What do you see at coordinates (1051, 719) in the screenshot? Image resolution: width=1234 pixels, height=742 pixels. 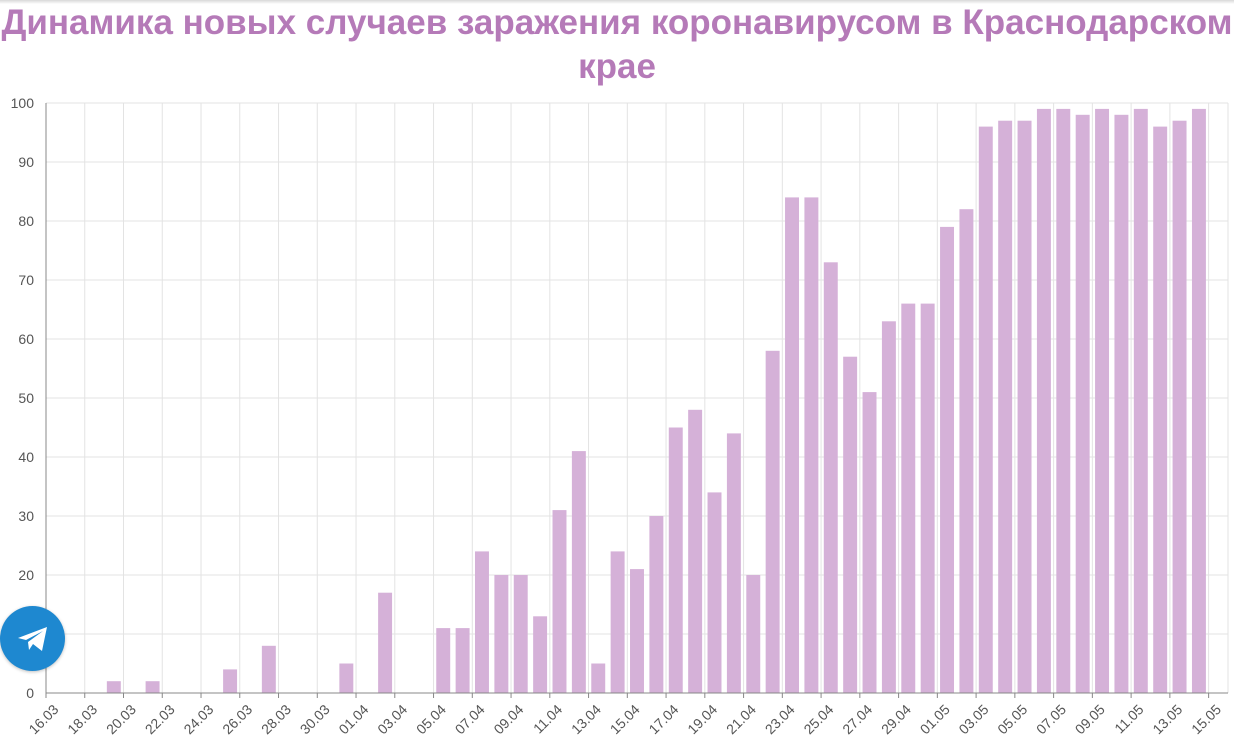 I see `x-tick-label: 07.05` at bounding box center [1051, 719].